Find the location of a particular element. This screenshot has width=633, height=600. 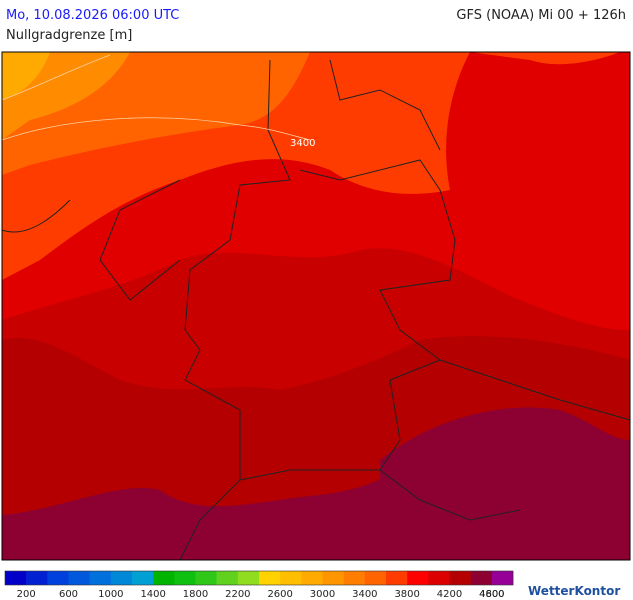

colorbar-label: 1400 is located at coordinates (152, 594).